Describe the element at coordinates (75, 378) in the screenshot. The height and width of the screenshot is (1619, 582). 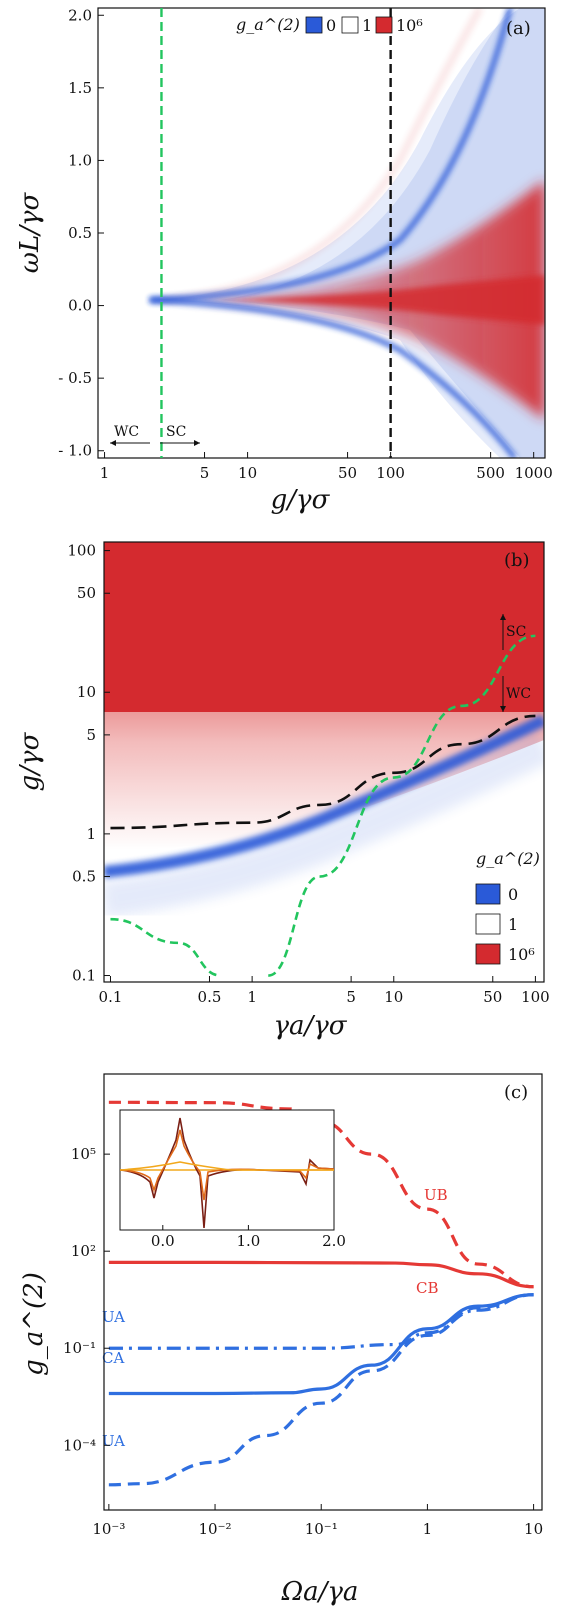
I see `panel-a-ytick-label: - 0.5` at that location.